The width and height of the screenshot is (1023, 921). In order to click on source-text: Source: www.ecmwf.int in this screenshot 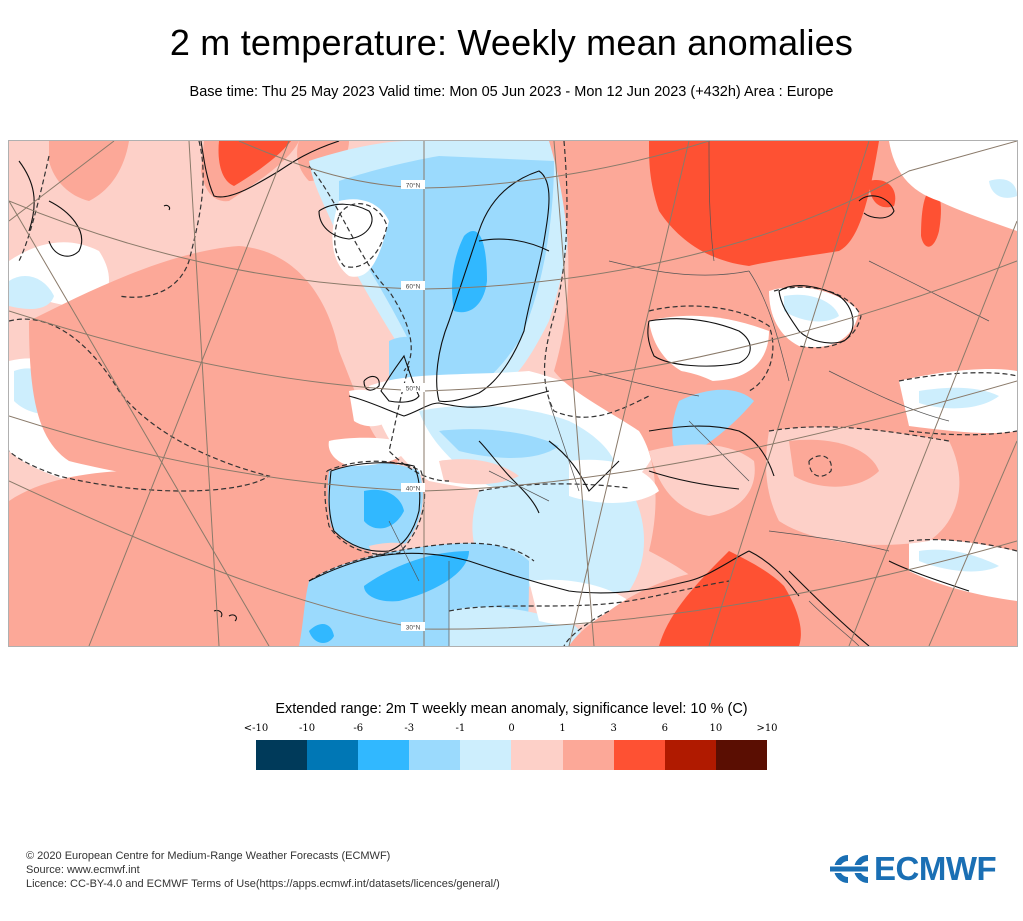, I will do `click(83, 870)`.